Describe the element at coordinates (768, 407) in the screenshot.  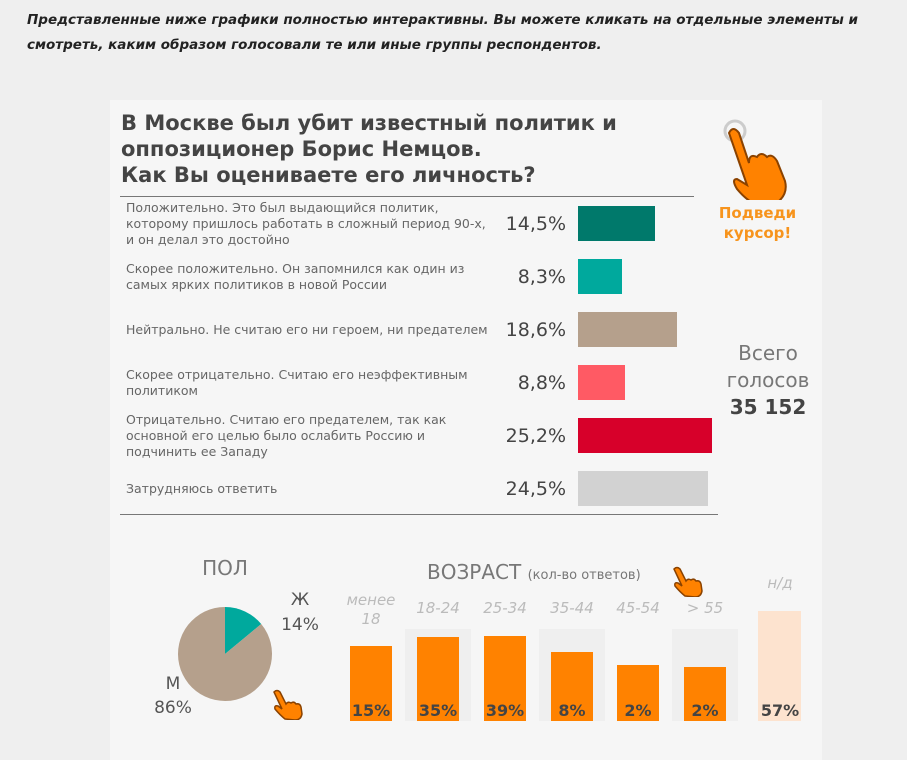
I see `total-value: 35 152` at that location.